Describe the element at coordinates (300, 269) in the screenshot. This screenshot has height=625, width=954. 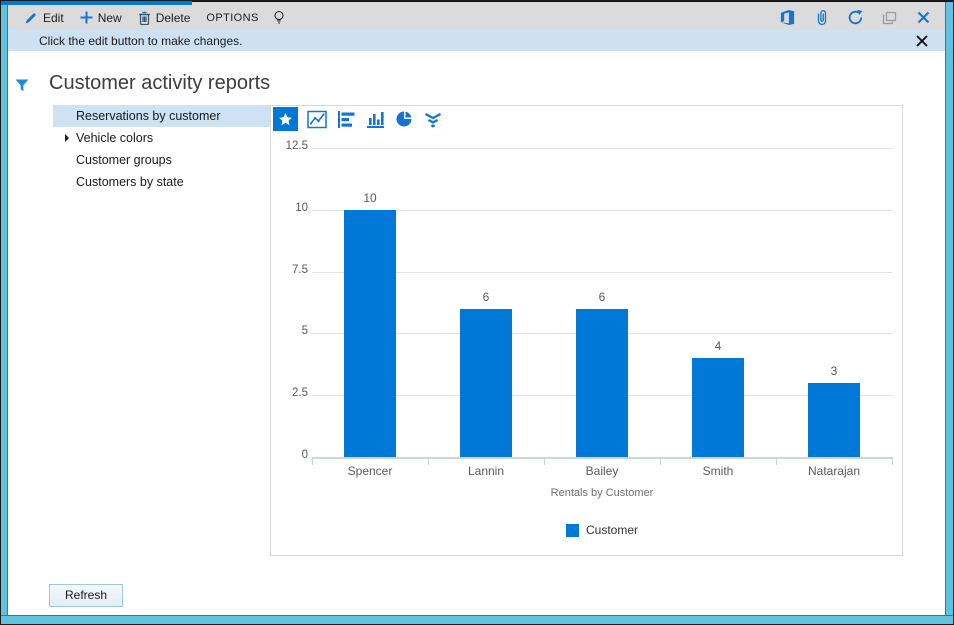
I see `y-axis-tick-label: 7.5` at that location.